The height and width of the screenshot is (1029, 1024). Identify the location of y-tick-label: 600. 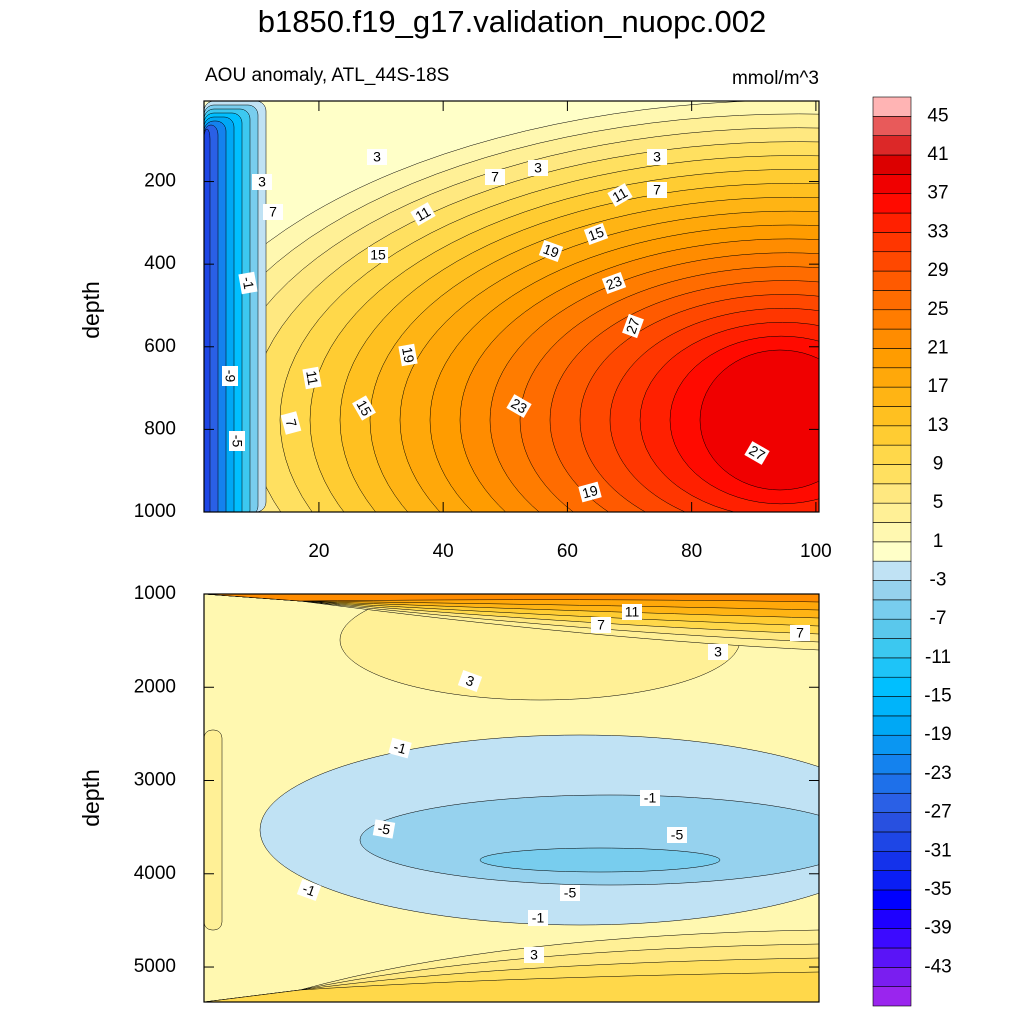
(160, 346).